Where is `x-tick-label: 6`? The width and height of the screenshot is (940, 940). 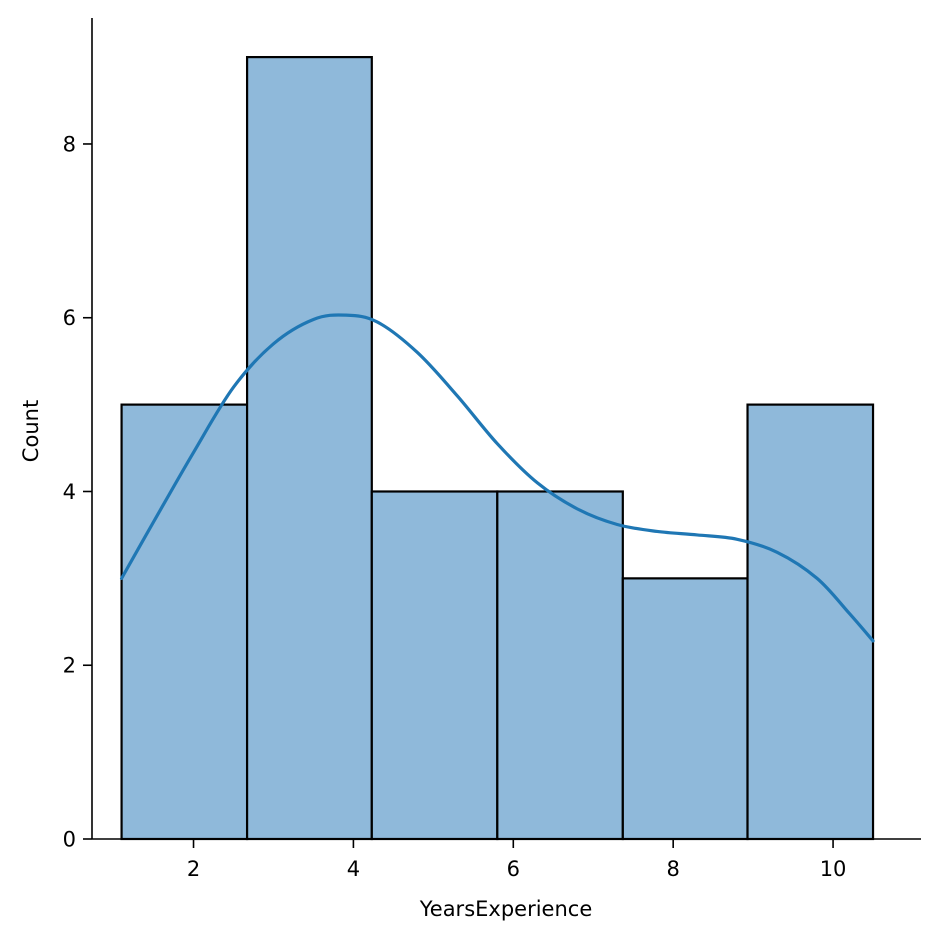 x-tick-label: 6 is located at coordinates (513, 869).